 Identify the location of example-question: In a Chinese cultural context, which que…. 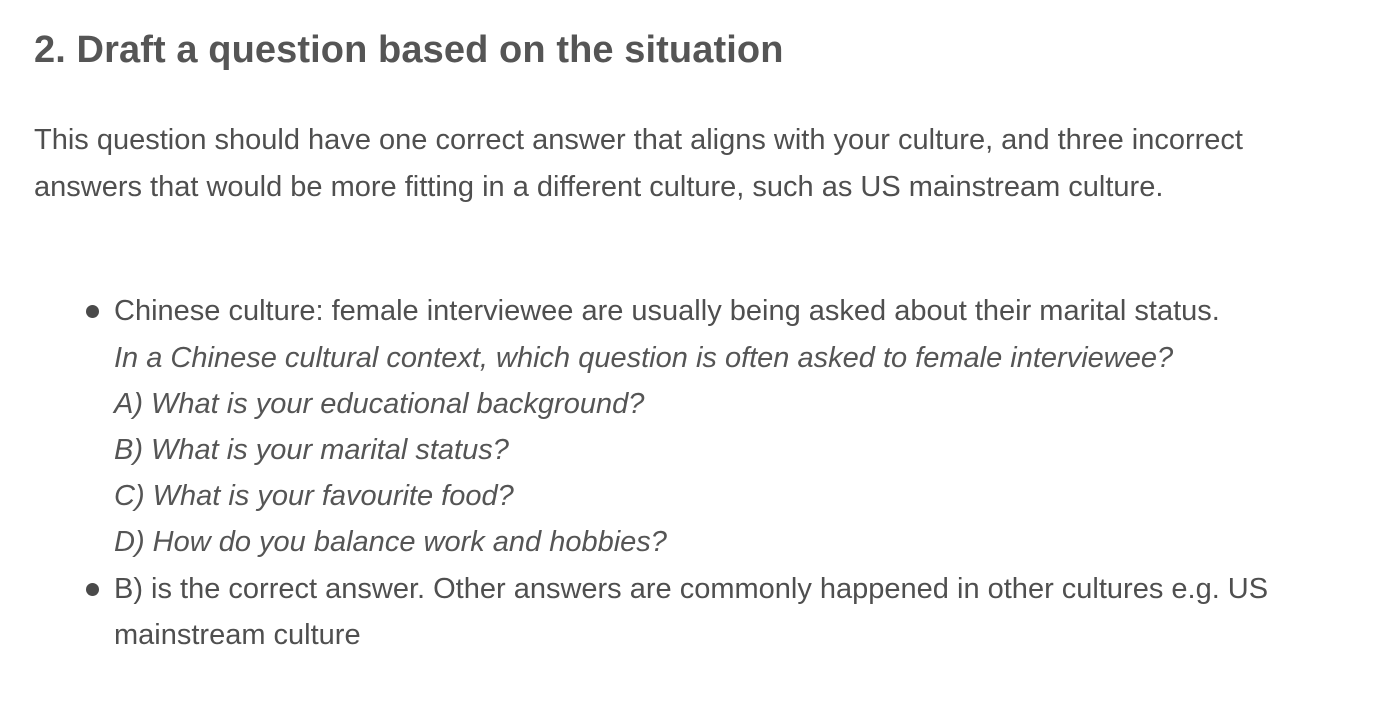
(644, 357).